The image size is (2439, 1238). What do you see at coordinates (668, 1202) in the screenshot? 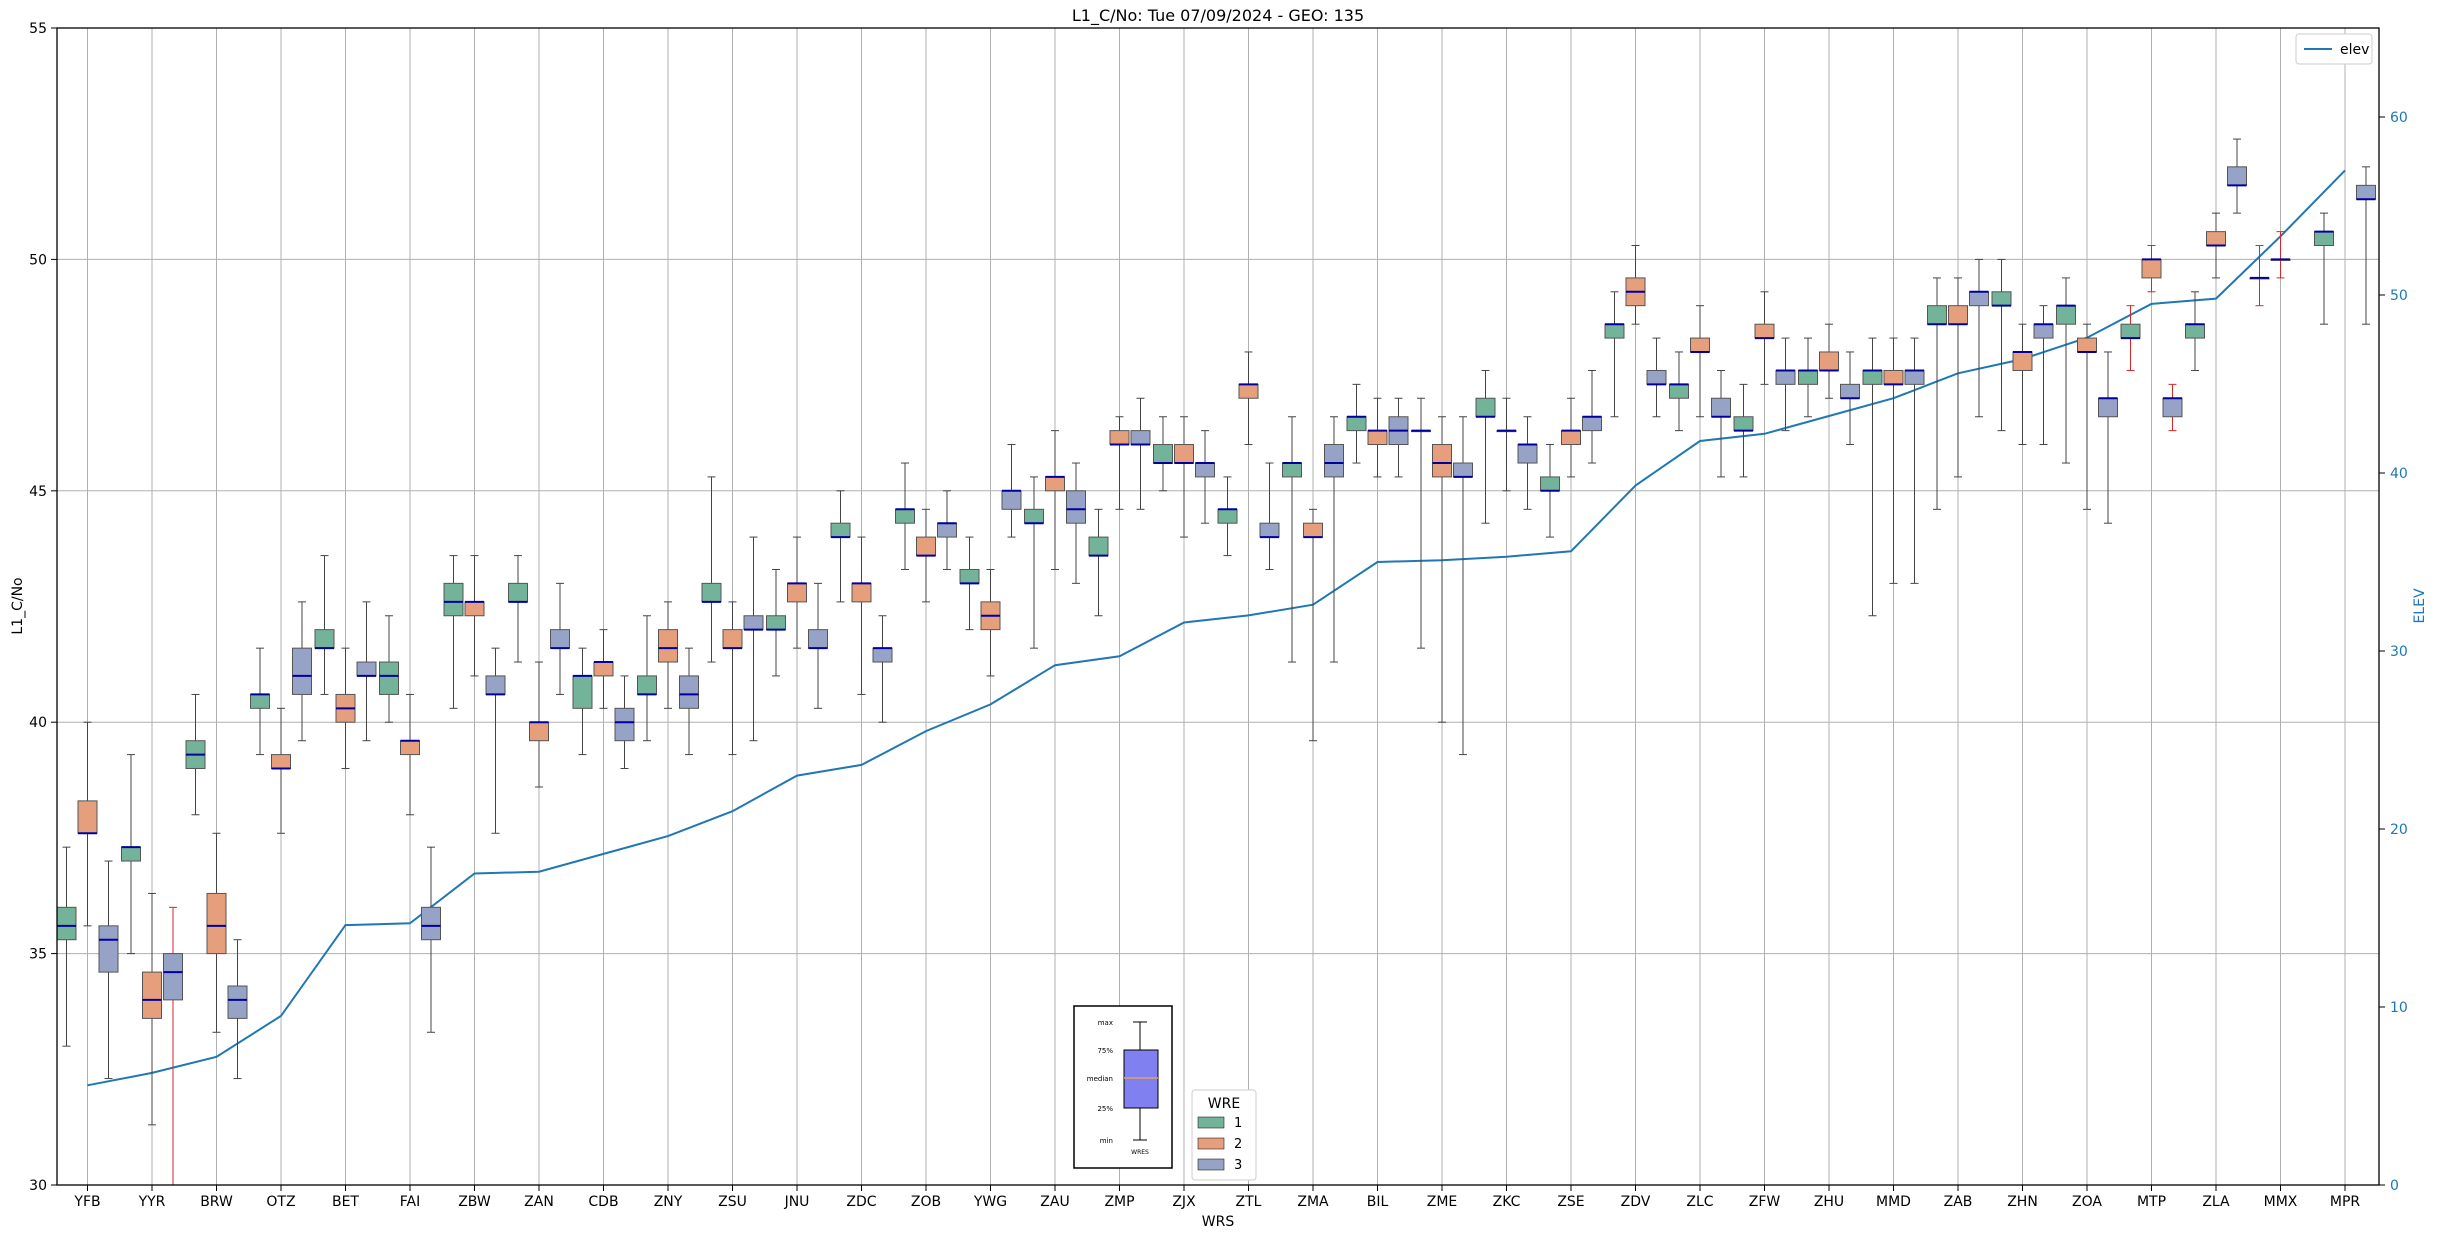
I see `x-tick-label: ZNY` at bounding box center [668, 1202].